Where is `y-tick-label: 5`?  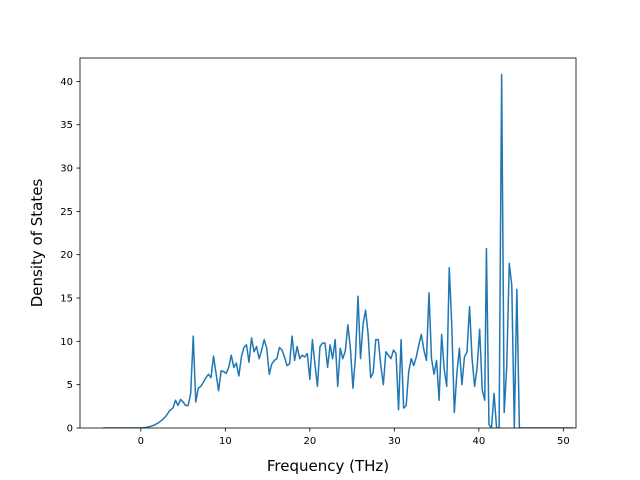
y-tick-label: 5 is located at coordinates (70, 385).